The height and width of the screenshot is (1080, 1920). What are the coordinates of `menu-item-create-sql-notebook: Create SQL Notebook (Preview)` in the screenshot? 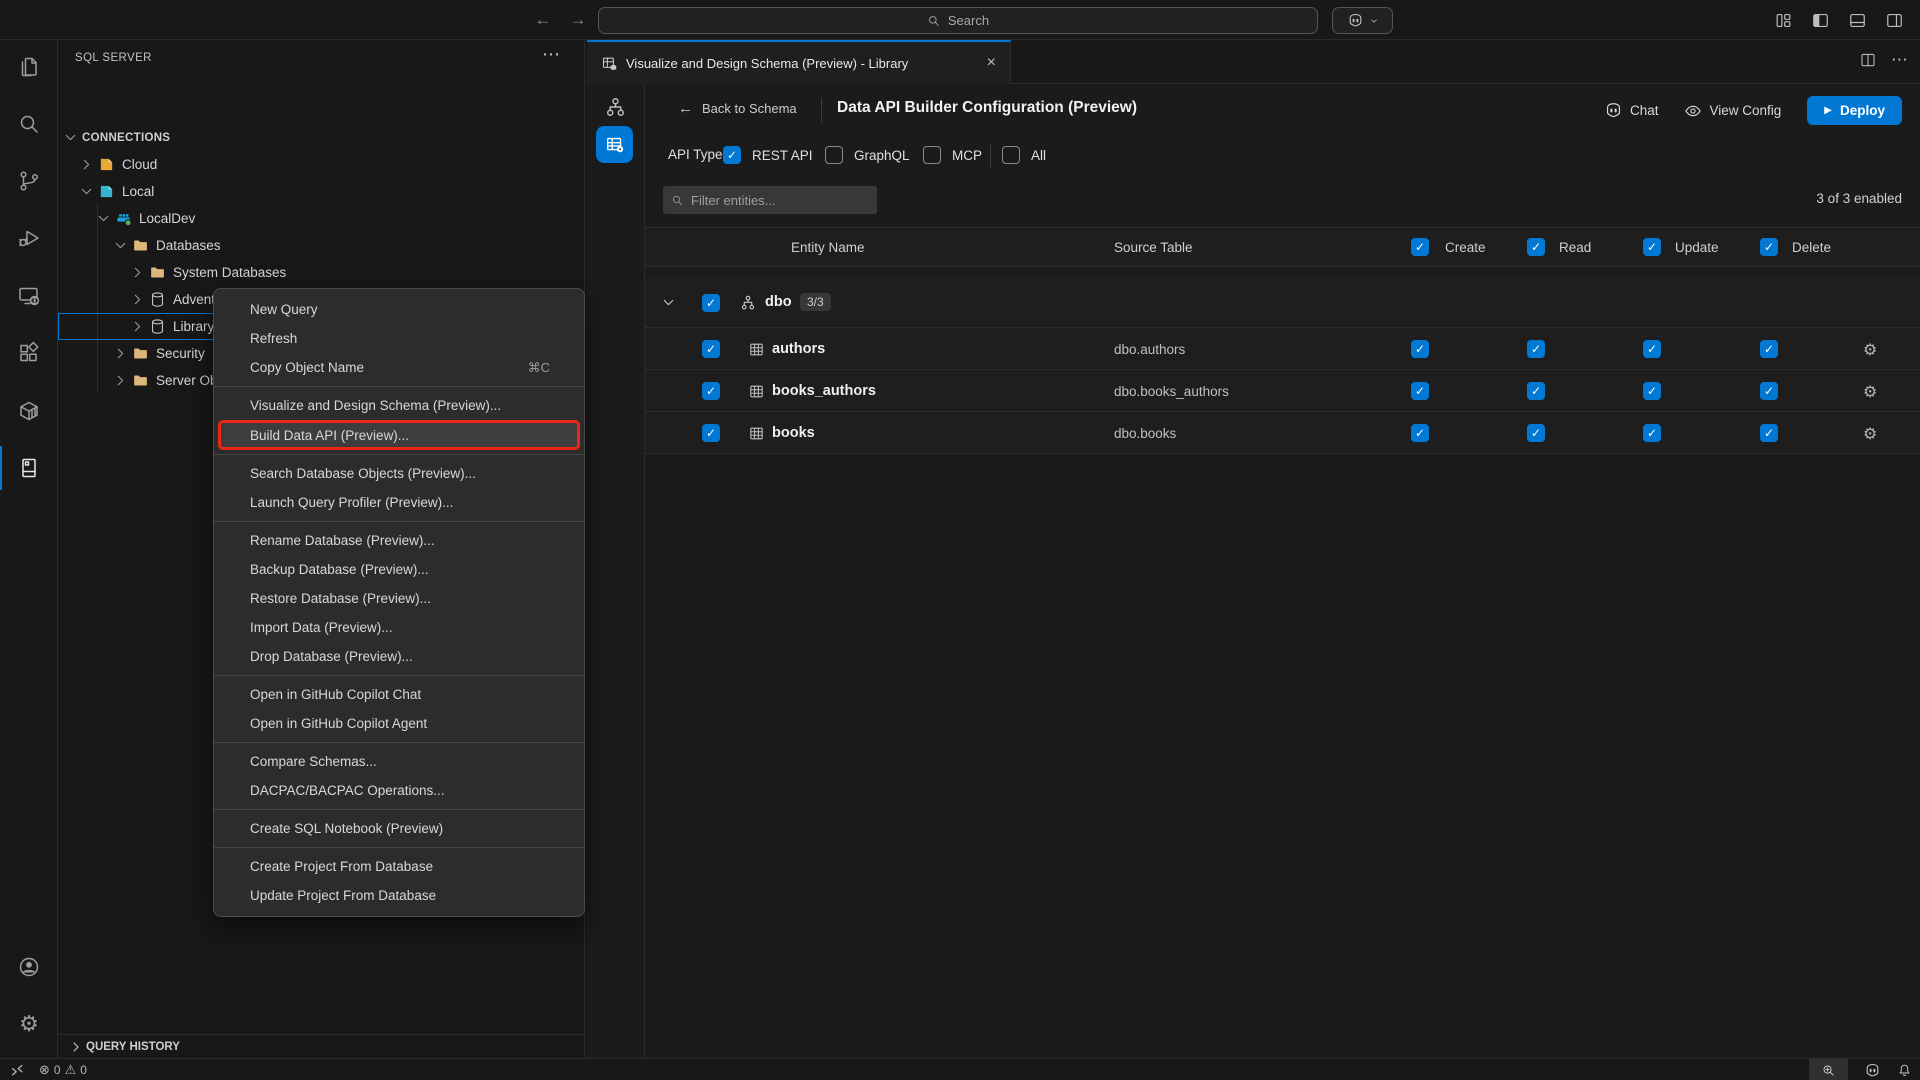 It's located at (347, 828).